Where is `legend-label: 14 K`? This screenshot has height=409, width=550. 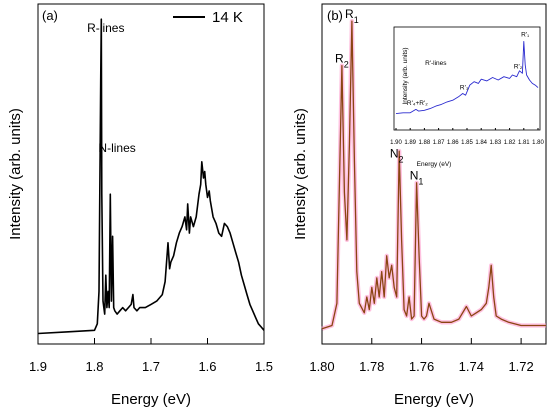
legend-label: 14 K is located at coordinates (227, 17).